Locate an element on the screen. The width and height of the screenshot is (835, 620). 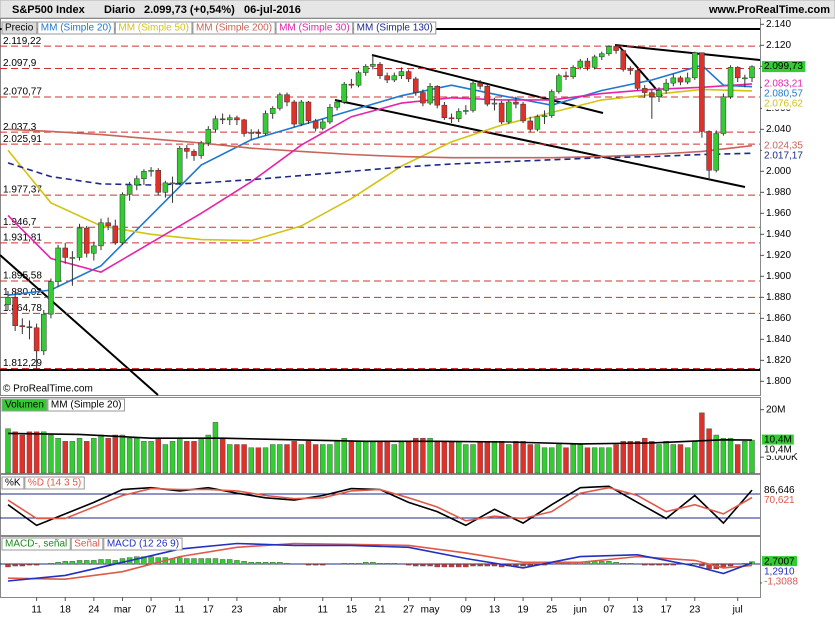
header-quote: 2.099,73 (+0,54%) is located at coordinates (189, 10).